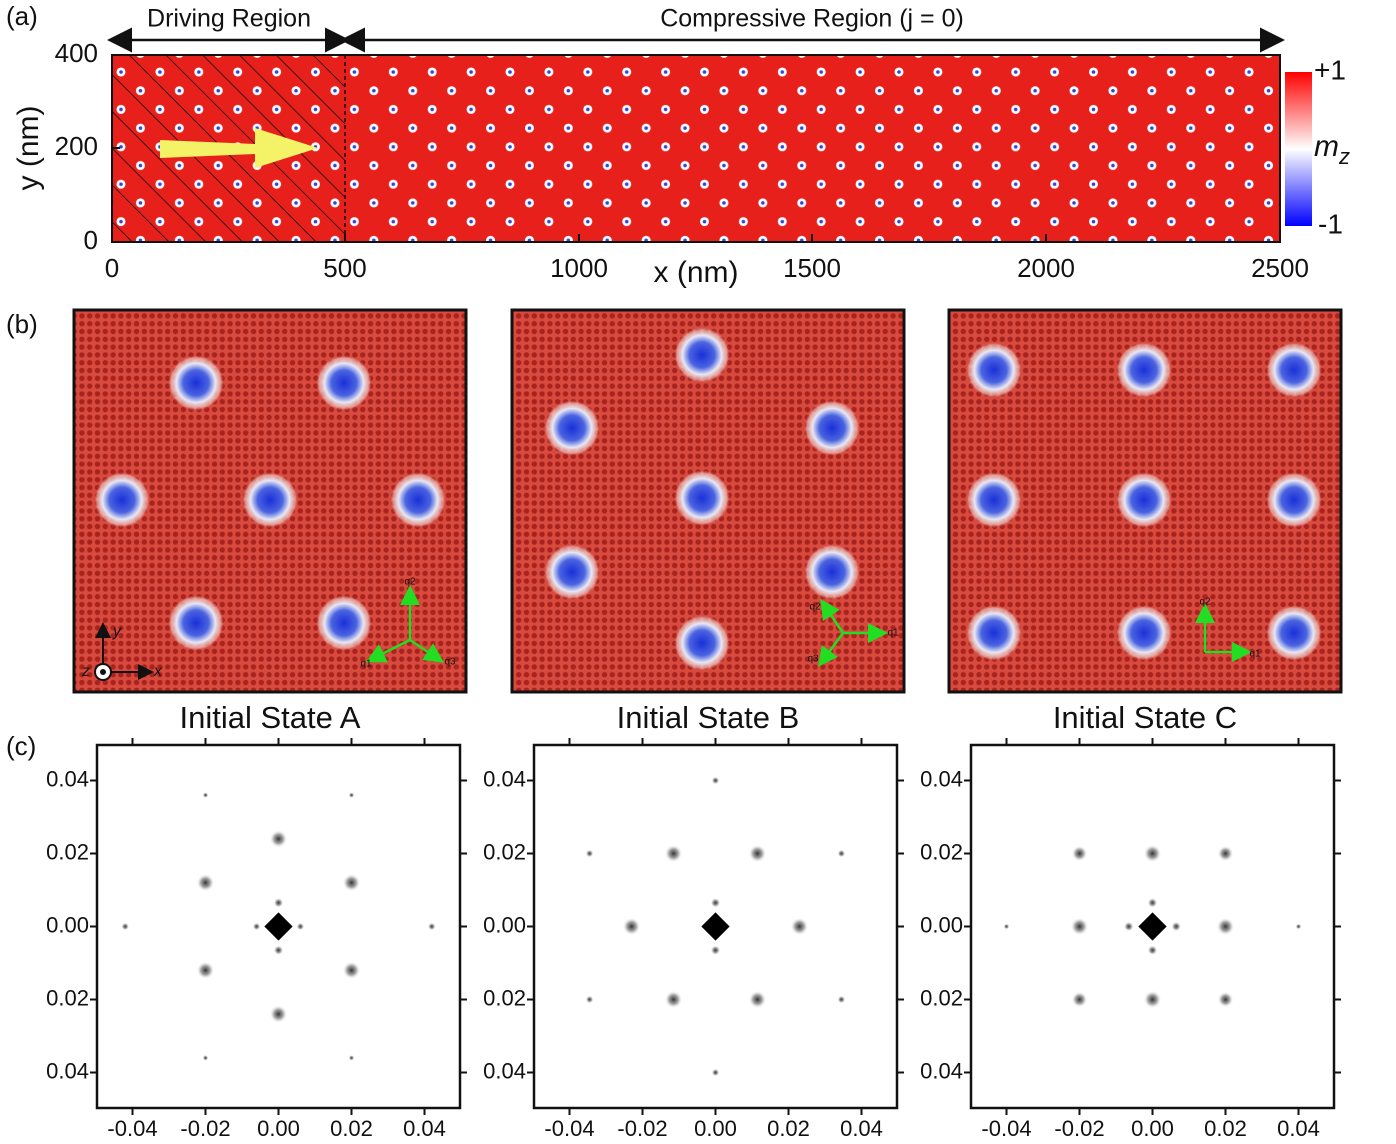  I want to click on colorbar, so click(1298, 149).